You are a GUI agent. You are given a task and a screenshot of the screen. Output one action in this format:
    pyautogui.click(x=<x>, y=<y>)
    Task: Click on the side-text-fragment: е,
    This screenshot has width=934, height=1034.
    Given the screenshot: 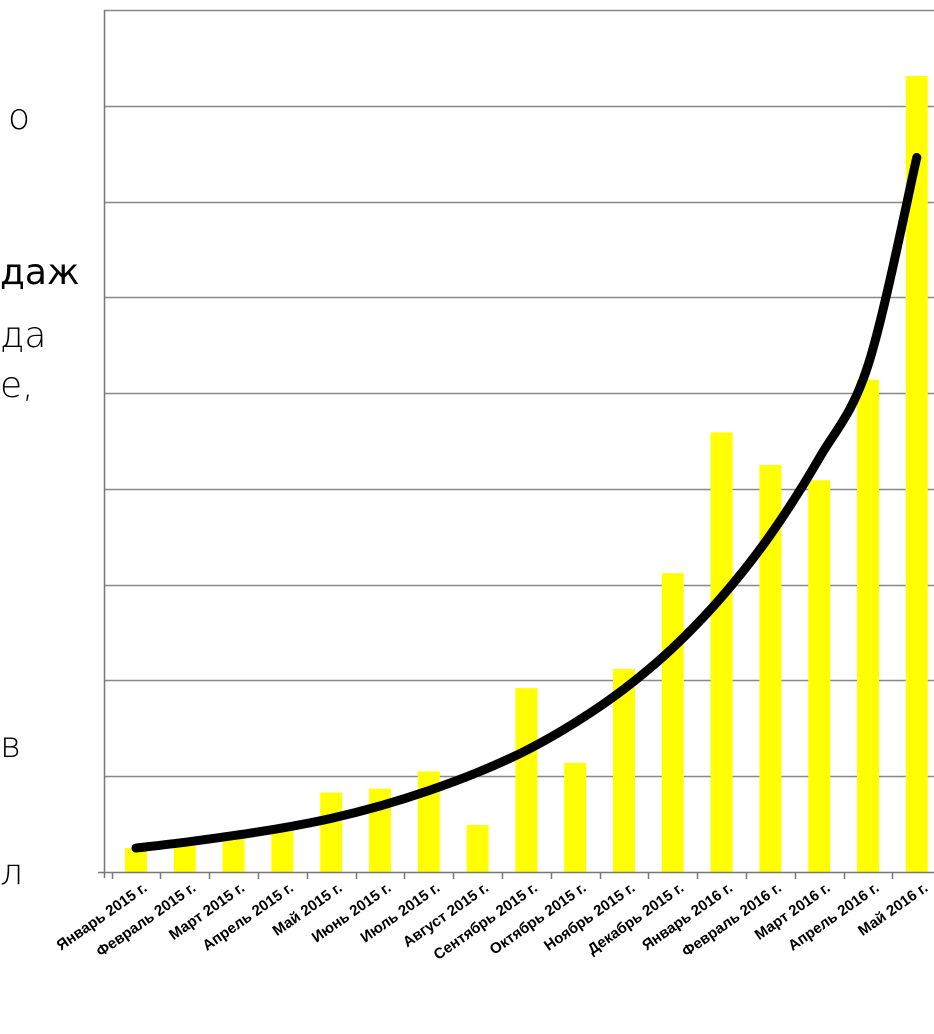 What is the action you would take?
    pyautogui.click(x=17, y=386)
    